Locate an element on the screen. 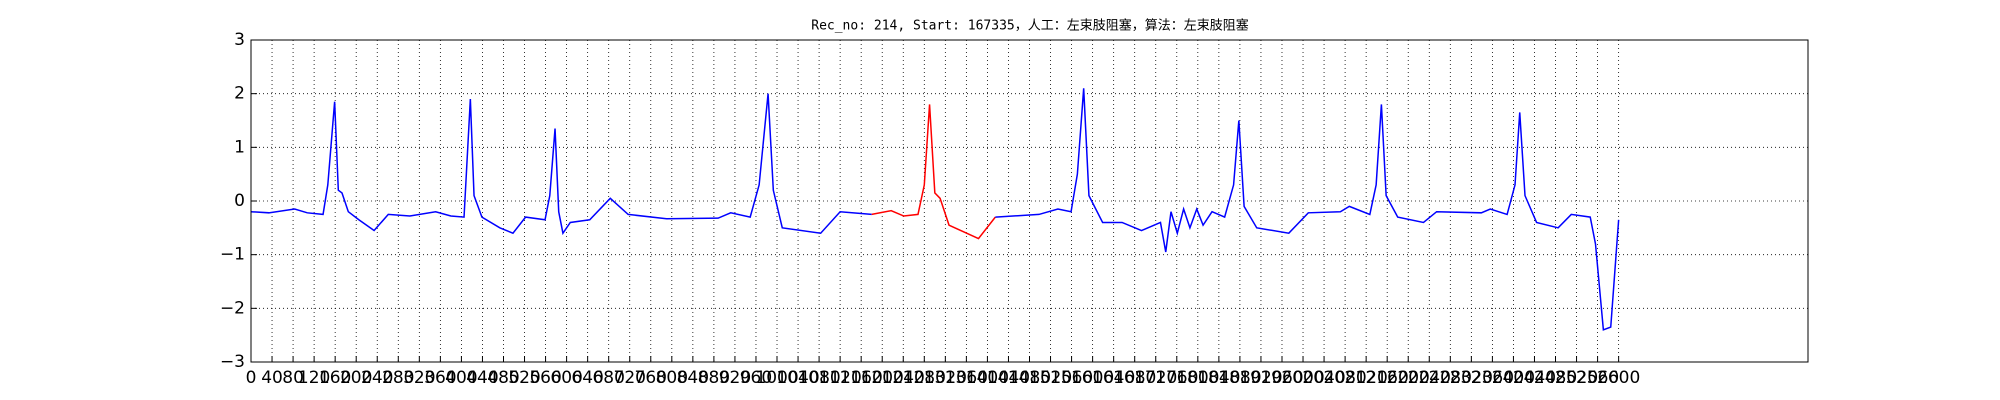 This screenshot has width=2000, height=400. x-tick-label: 1360 is located at coordinates (966, 378).